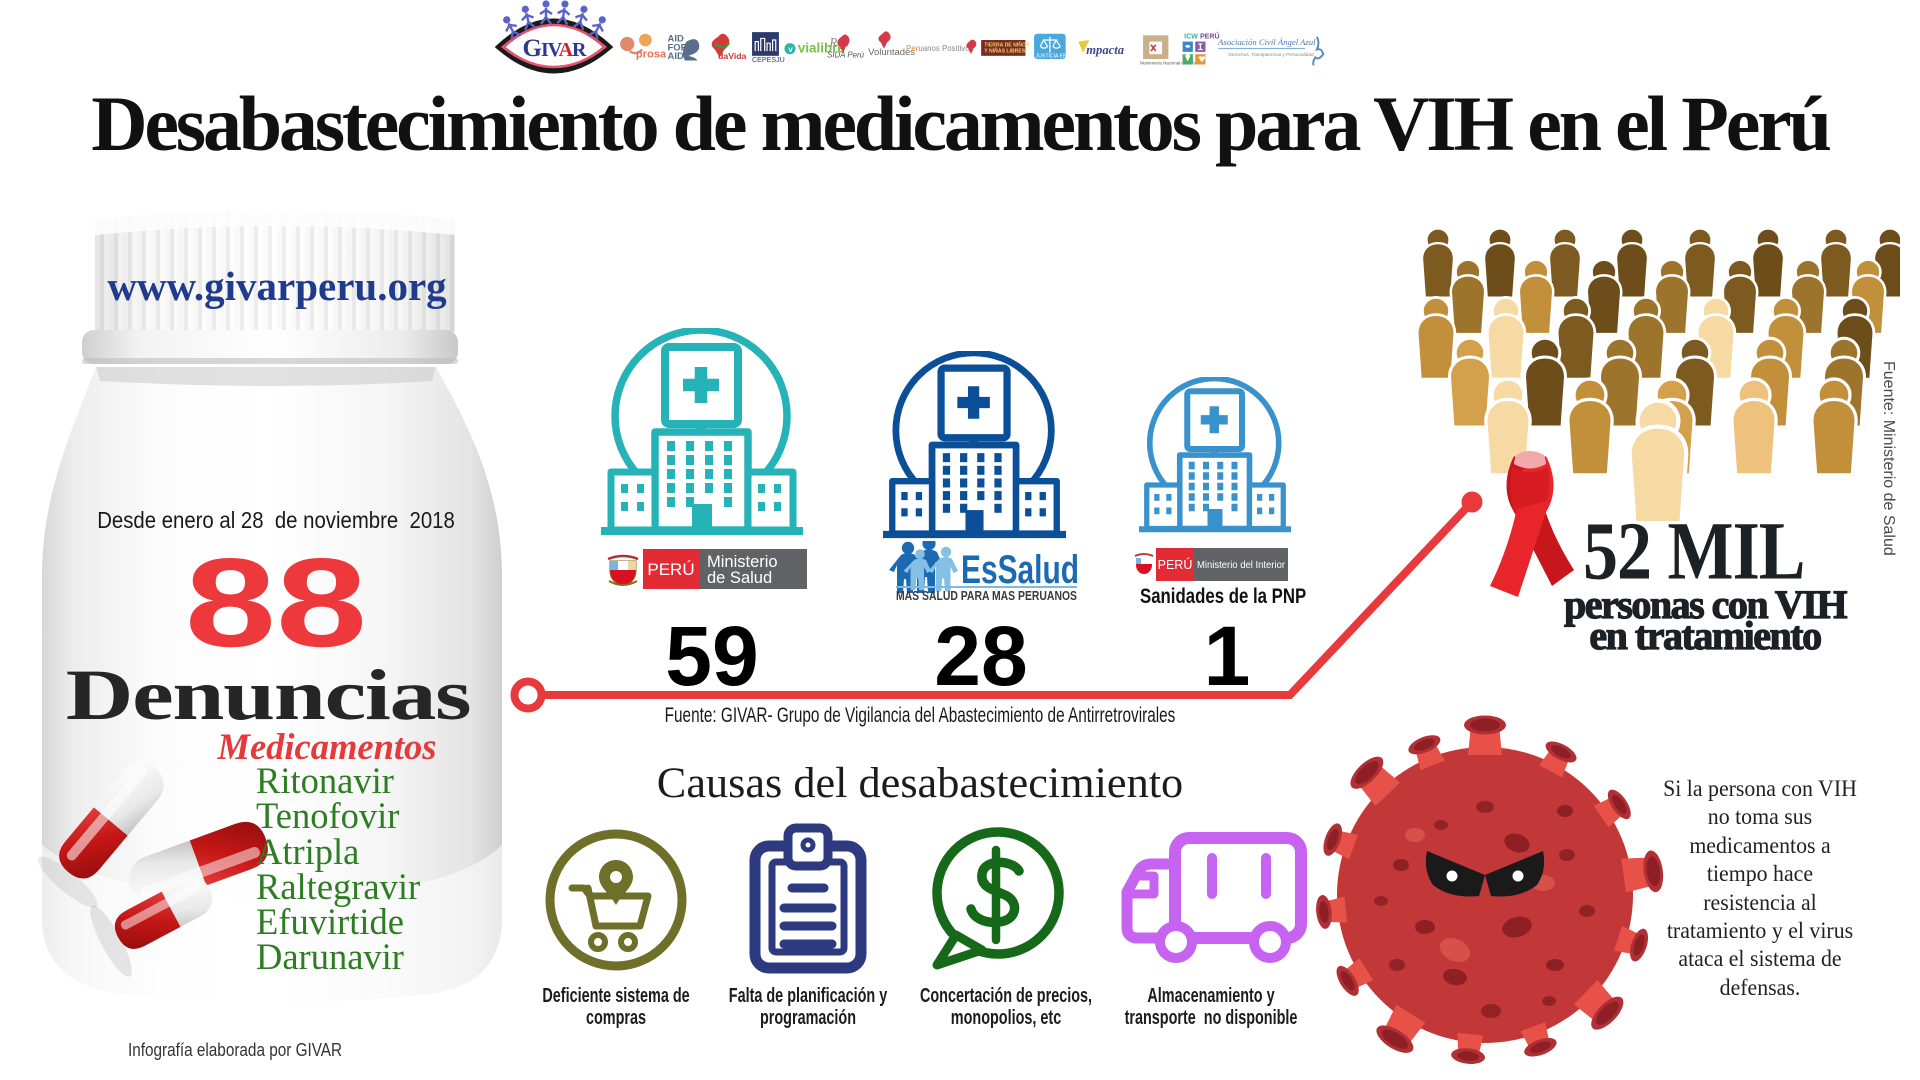 The height and width of the screenshot is (1080, 1920). What do you see at coordinates (1241, 565) in the screenshot?
I see `svg-text: Ministerio del Interior` at bounding box center [1241, 565].